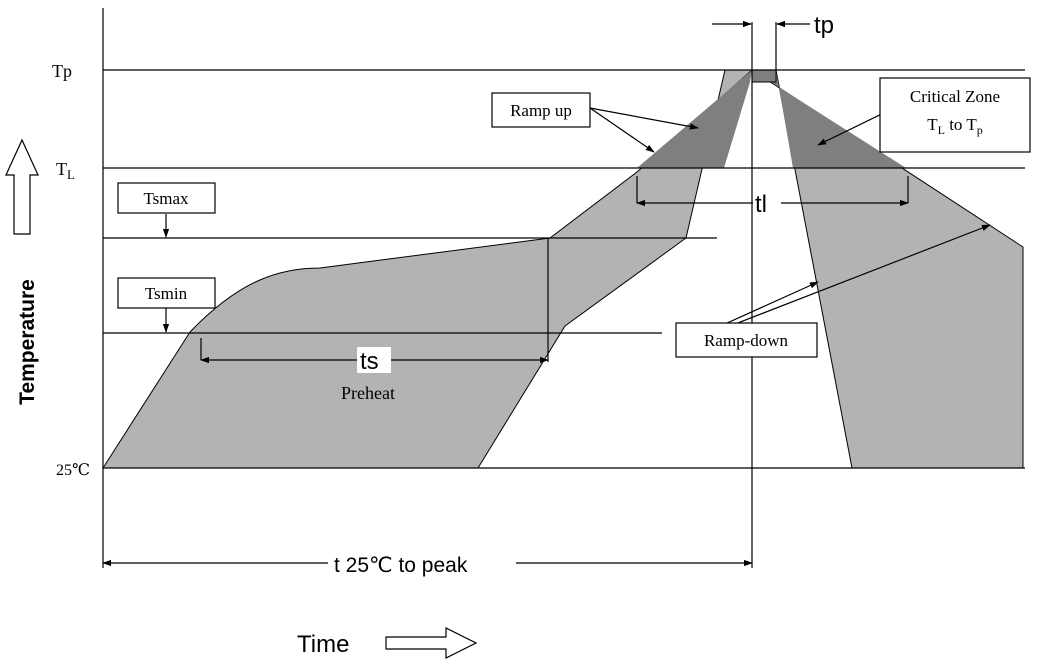  I want to click on ramp-down-callout-label: Ramp-down, so click(746, 340).